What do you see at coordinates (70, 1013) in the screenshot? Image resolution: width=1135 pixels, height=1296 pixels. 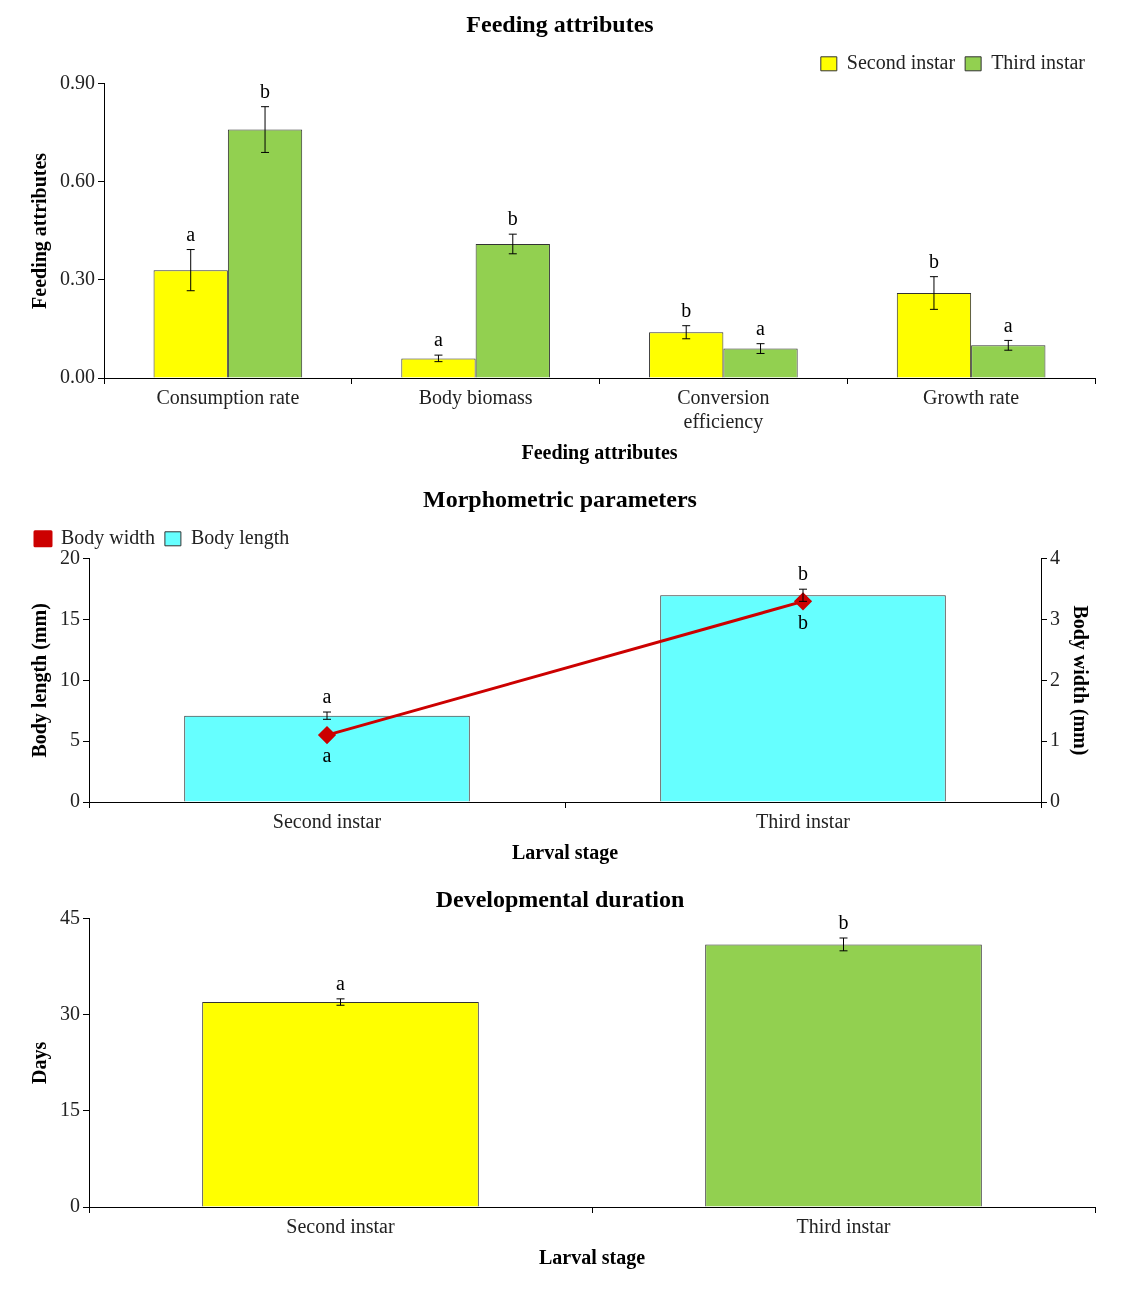 I see `y-tick-label: 30` at bounding box center [70, 1013].